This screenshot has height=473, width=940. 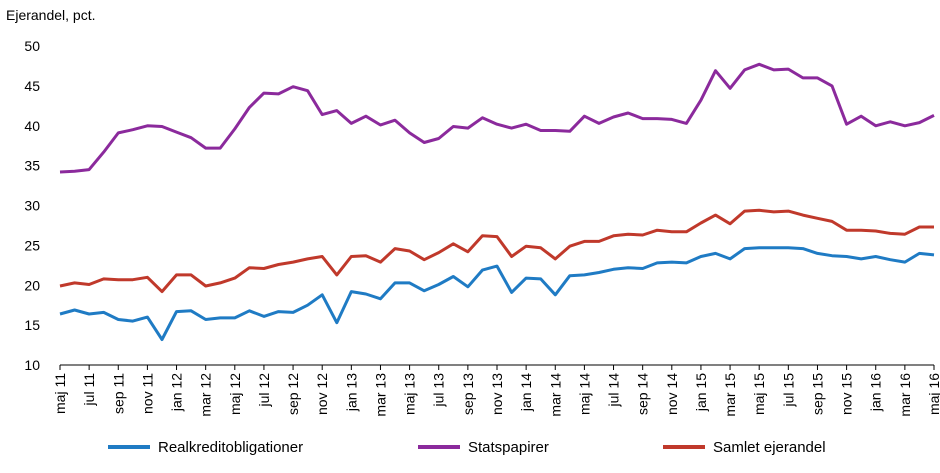 I want to click on y-tick-label: 40, so click(x=32, y=126).